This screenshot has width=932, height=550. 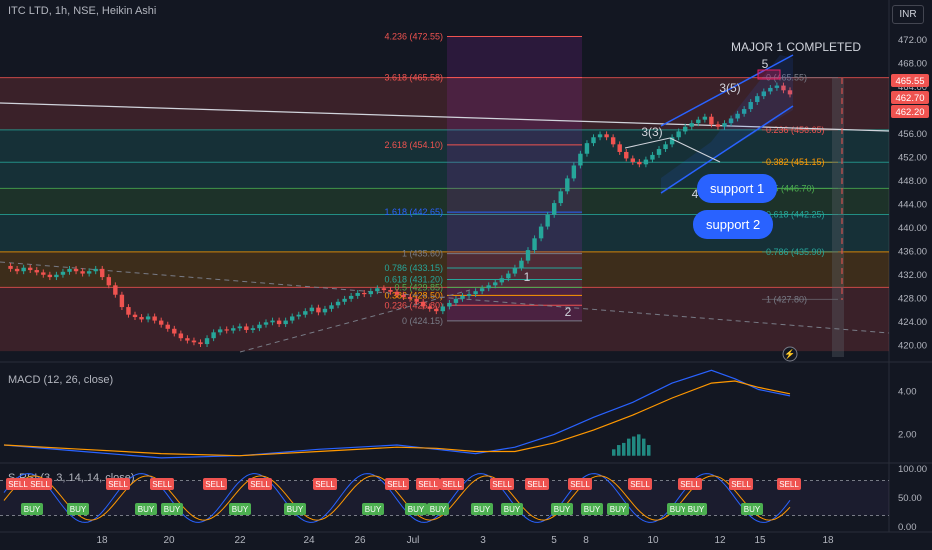 I want to click on fib-level-label: 0.786 (433.15), so click(x=413, y=268).